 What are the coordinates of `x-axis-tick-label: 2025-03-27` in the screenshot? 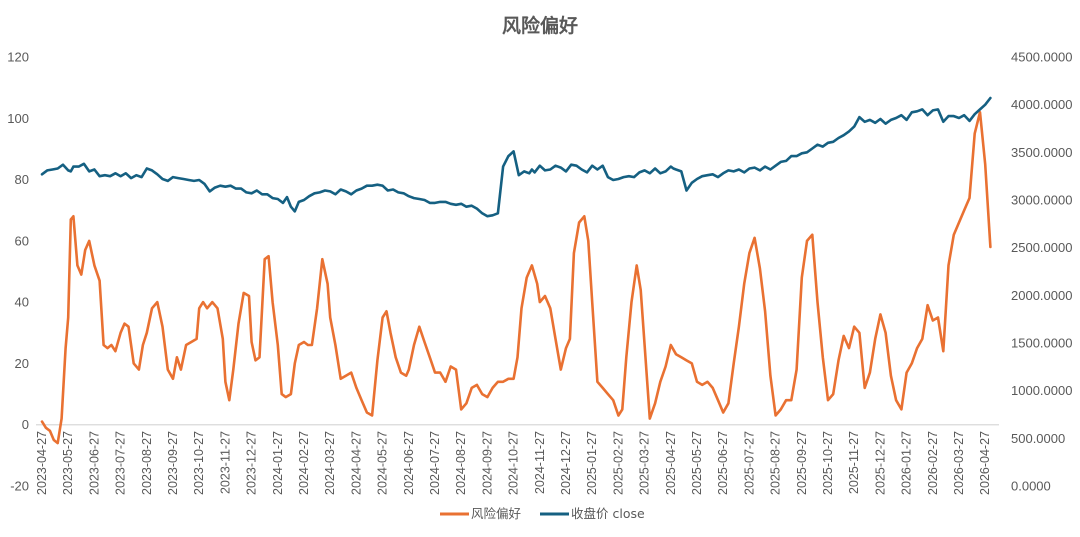 It's located at (645, 463).